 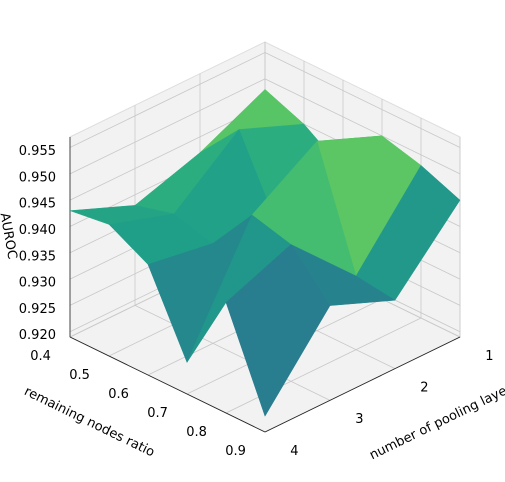 What do you see at coordinates (278, 330) in the screenshot?
I see `surface-face` at bounding box center [278, 330].